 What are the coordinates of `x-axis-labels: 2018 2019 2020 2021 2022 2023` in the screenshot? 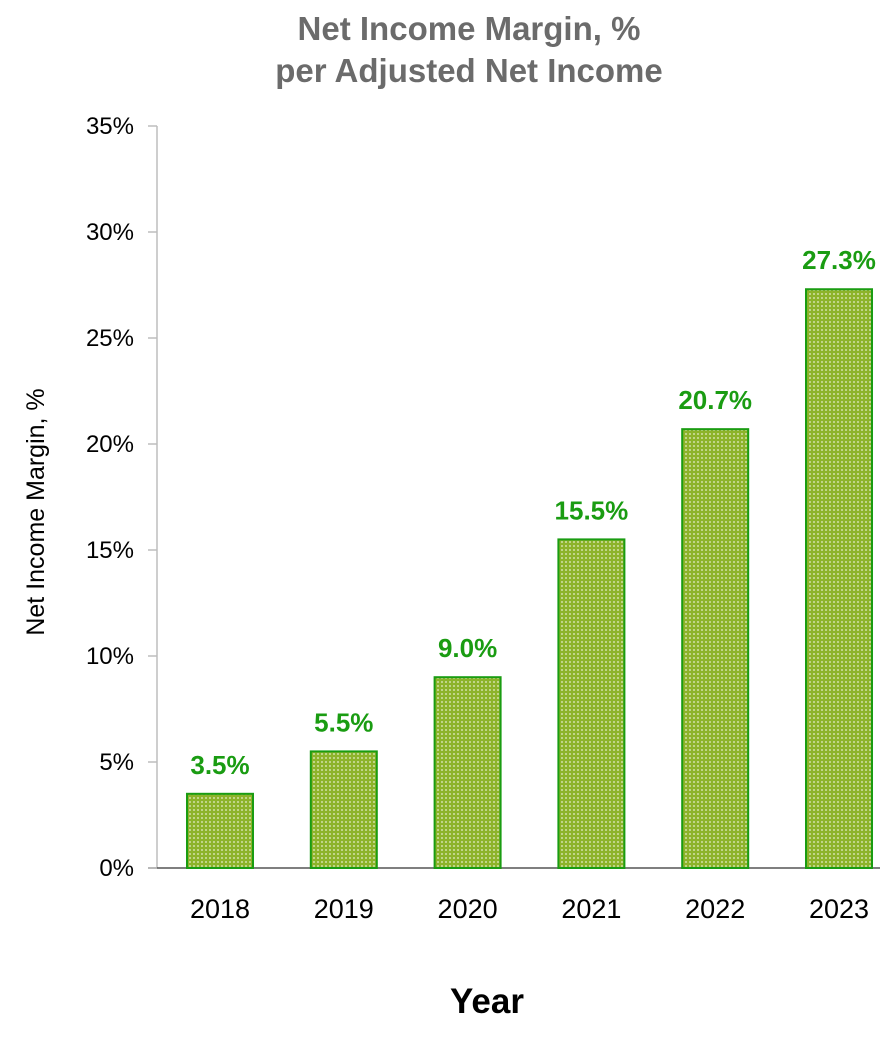 It's located at (529, 909).